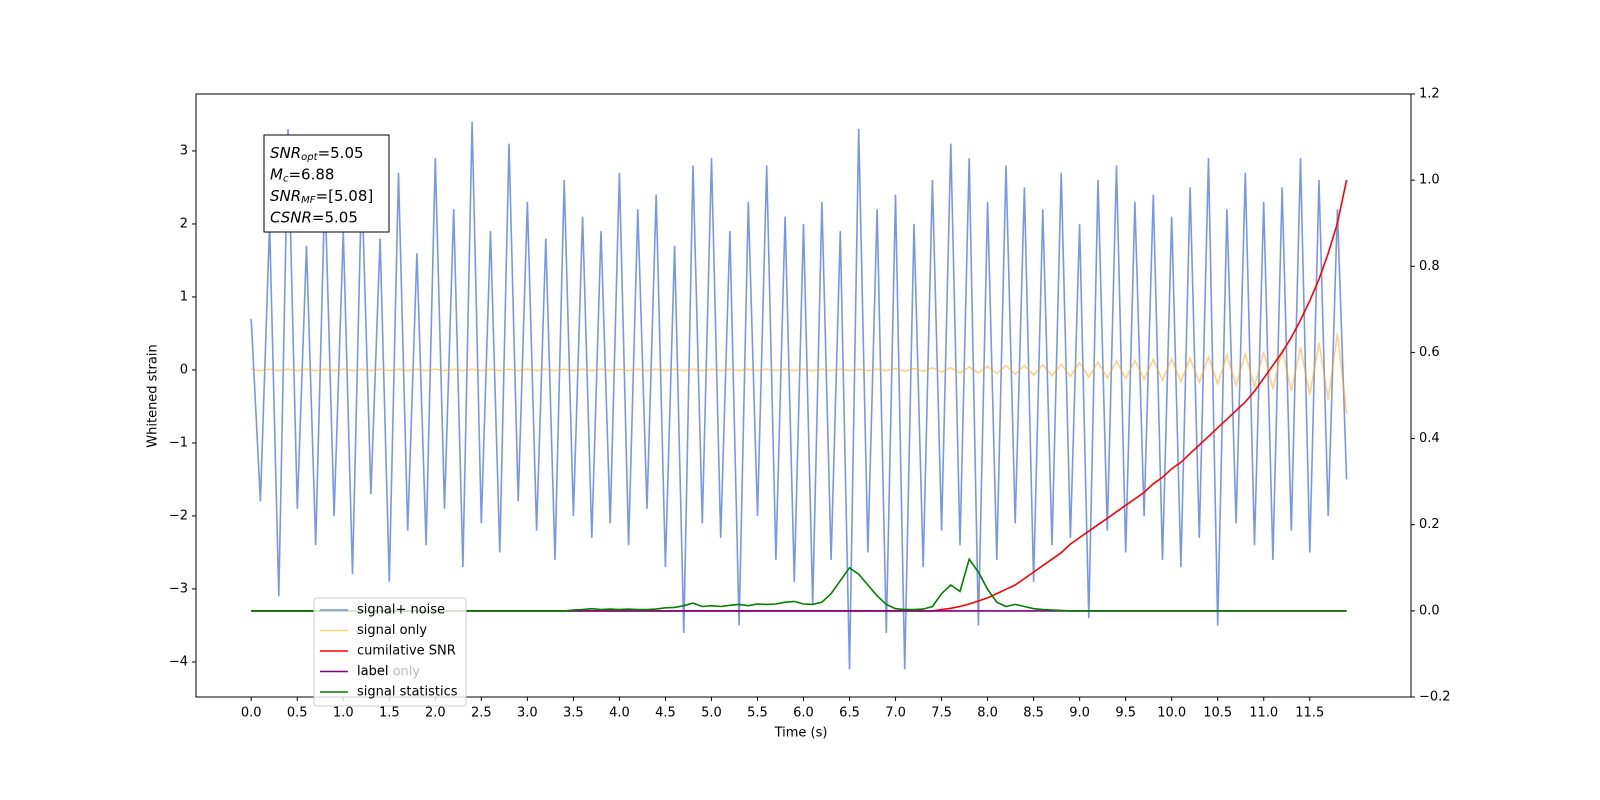  What do you see at coordinates (665, 713) in the screenshot?
I see `x-tick-label: 4.5` at bounding box center [665, 713].